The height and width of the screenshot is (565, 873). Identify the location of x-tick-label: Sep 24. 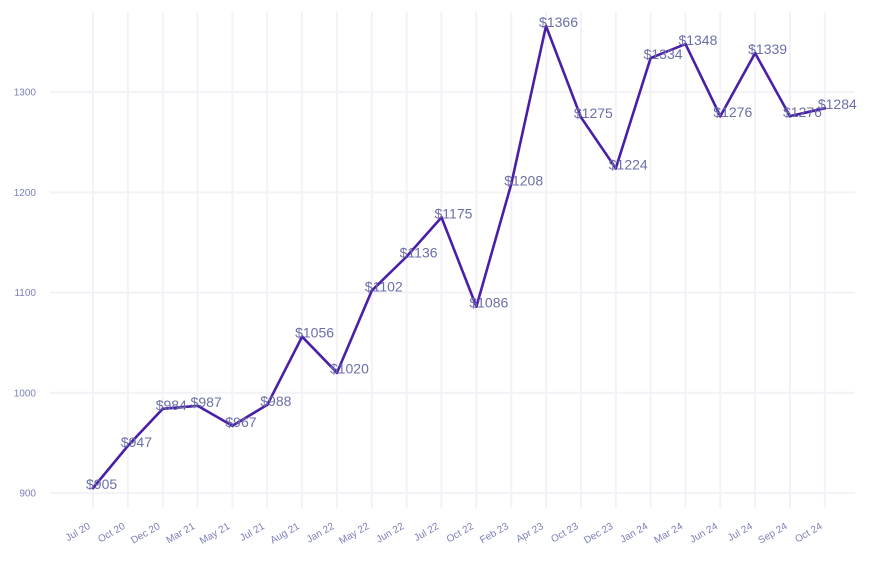
(773, 534).